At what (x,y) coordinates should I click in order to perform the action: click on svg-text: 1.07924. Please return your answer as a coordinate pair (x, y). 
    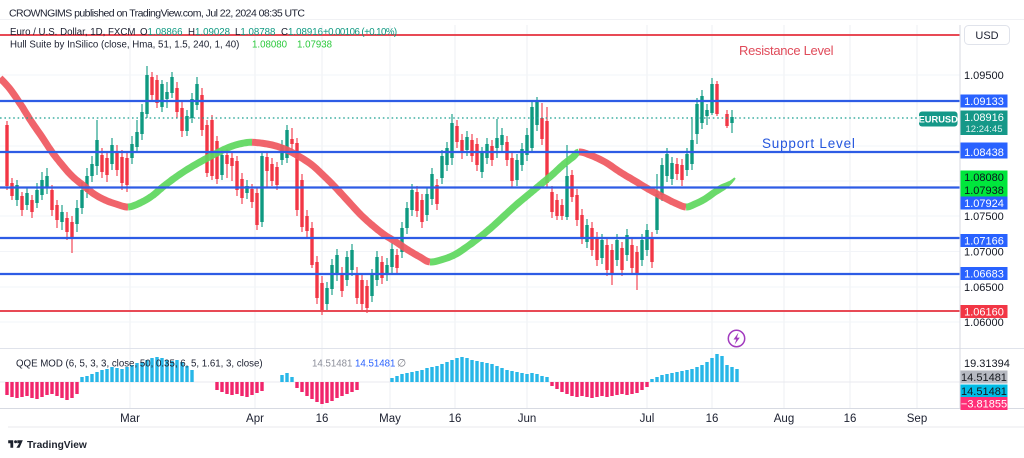
    Looking at the image, I should click on (984, 204).